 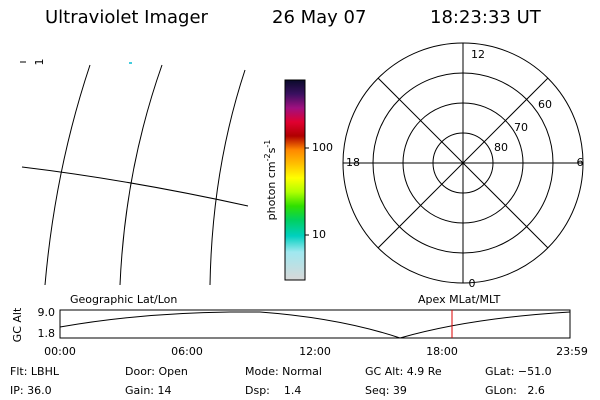 I want to click on lat-label: 70, so click(x=521, y=127).